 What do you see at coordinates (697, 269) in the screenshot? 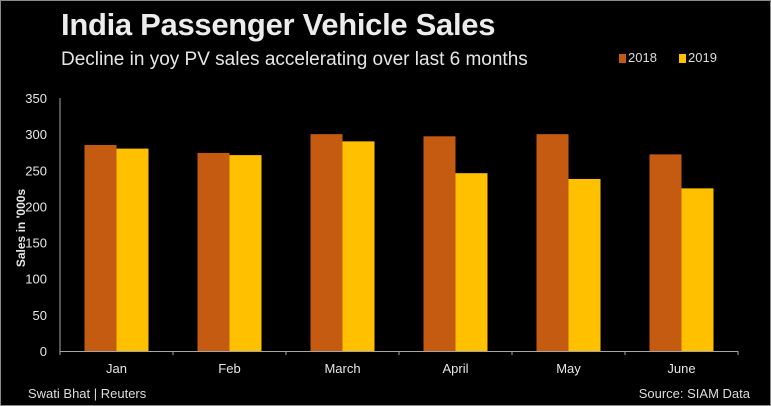
I see `bar-2019-june` at bounding box center [697, 269].